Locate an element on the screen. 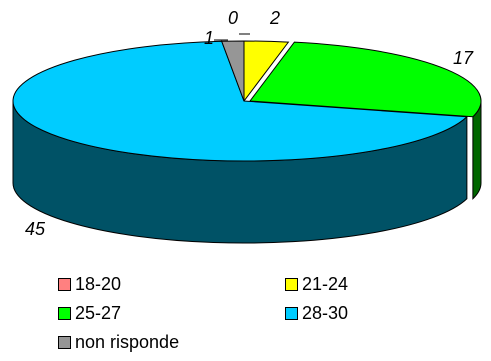 The width and height of the screenshot is (491, 361). legend-item-25-27: 25-27 is located at coordinates (89, 313).